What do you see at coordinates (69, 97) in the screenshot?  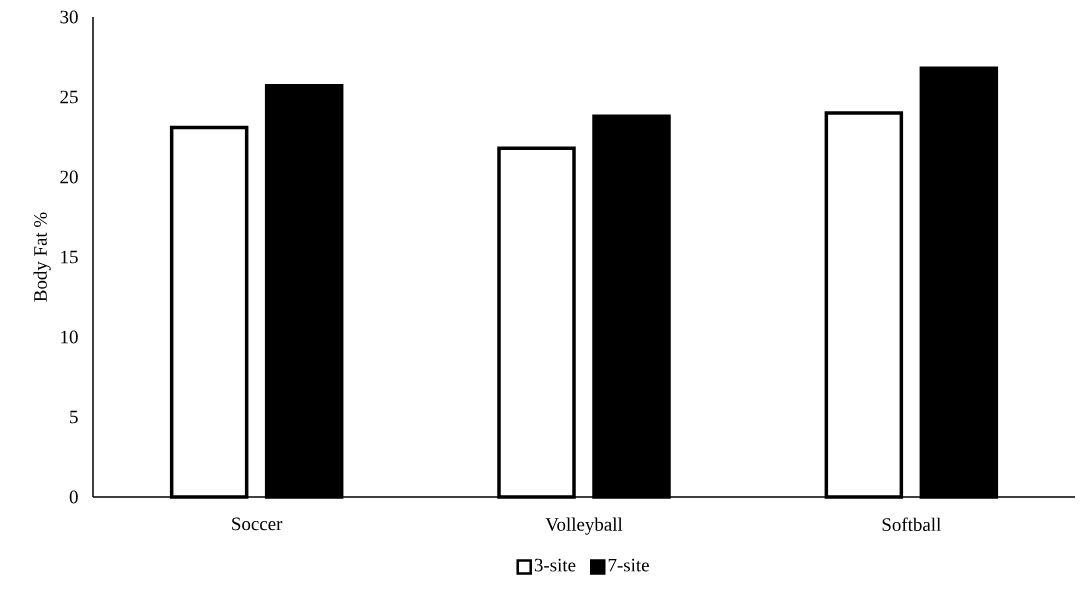 I see `y-tick-label: 25` at bounding box center [69, 97].